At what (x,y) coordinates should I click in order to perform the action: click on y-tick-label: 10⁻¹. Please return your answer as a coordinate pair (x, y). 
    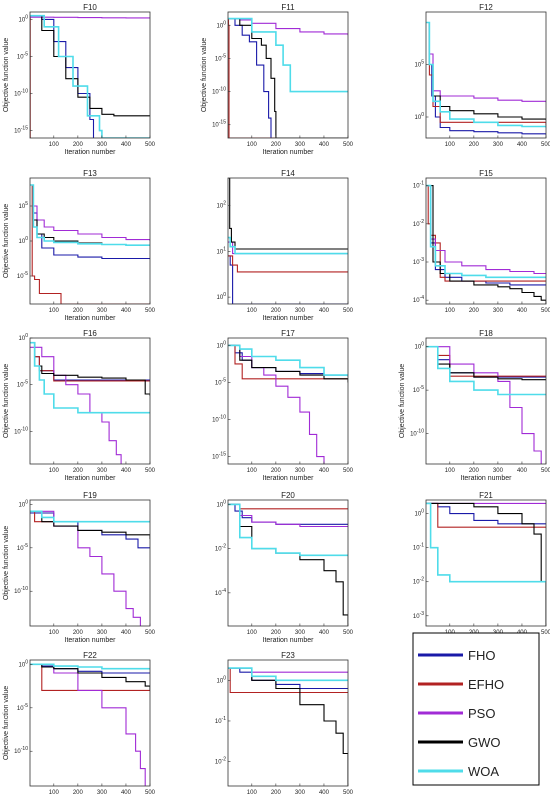
    Looking at the image, I should click on (418, 185).